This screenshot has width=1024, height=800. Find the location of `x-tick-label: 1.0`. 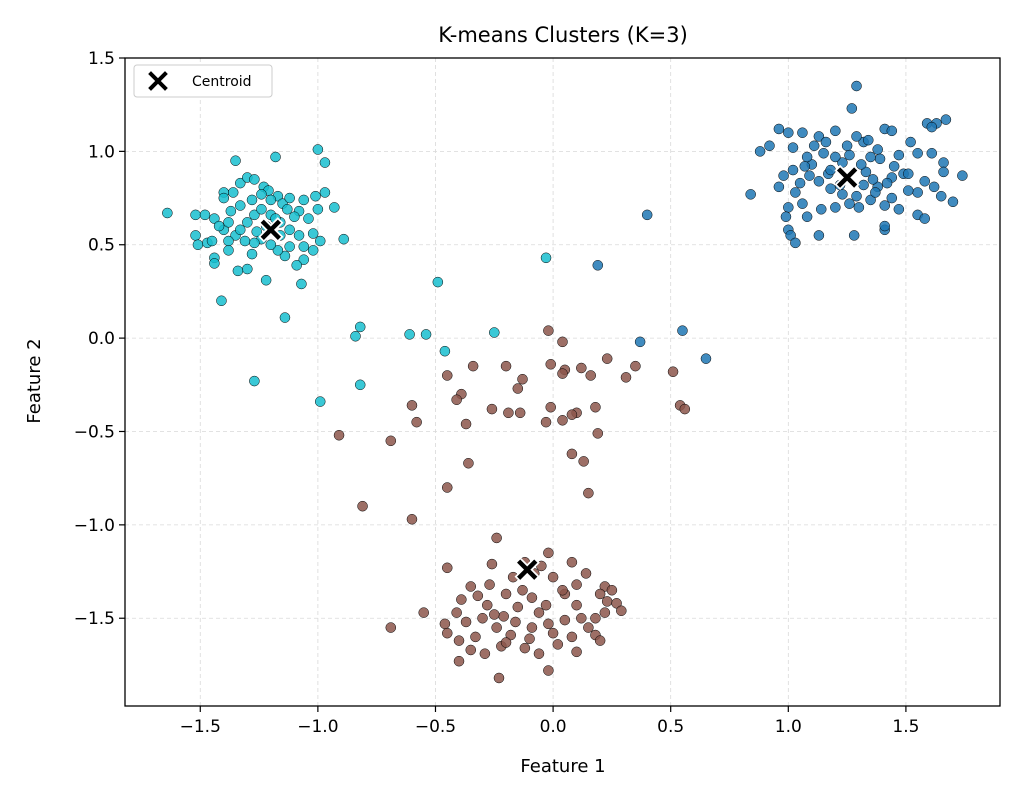

x-tick-label: 1.0 is located at coordinates (788, 727).